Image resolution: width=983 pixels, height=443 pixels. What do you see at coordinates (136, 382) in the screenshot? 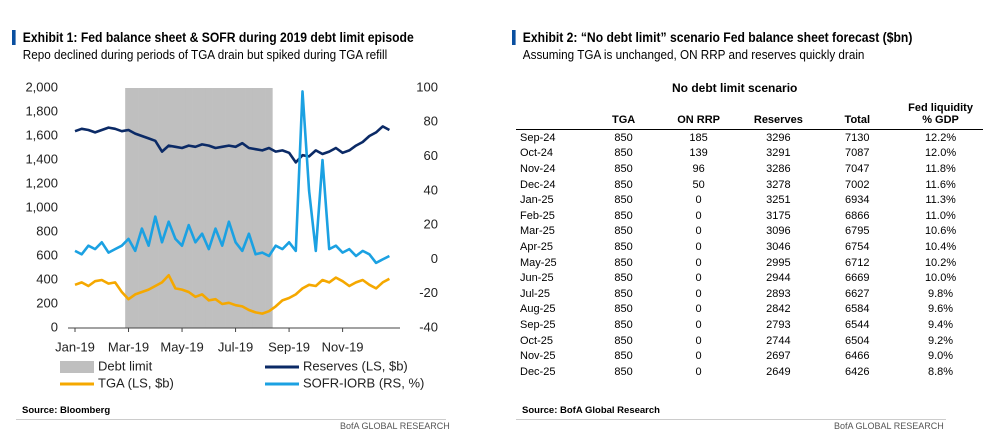
I see `legend-label: TGA (LS, $b)` at bounding box center [136, 382].